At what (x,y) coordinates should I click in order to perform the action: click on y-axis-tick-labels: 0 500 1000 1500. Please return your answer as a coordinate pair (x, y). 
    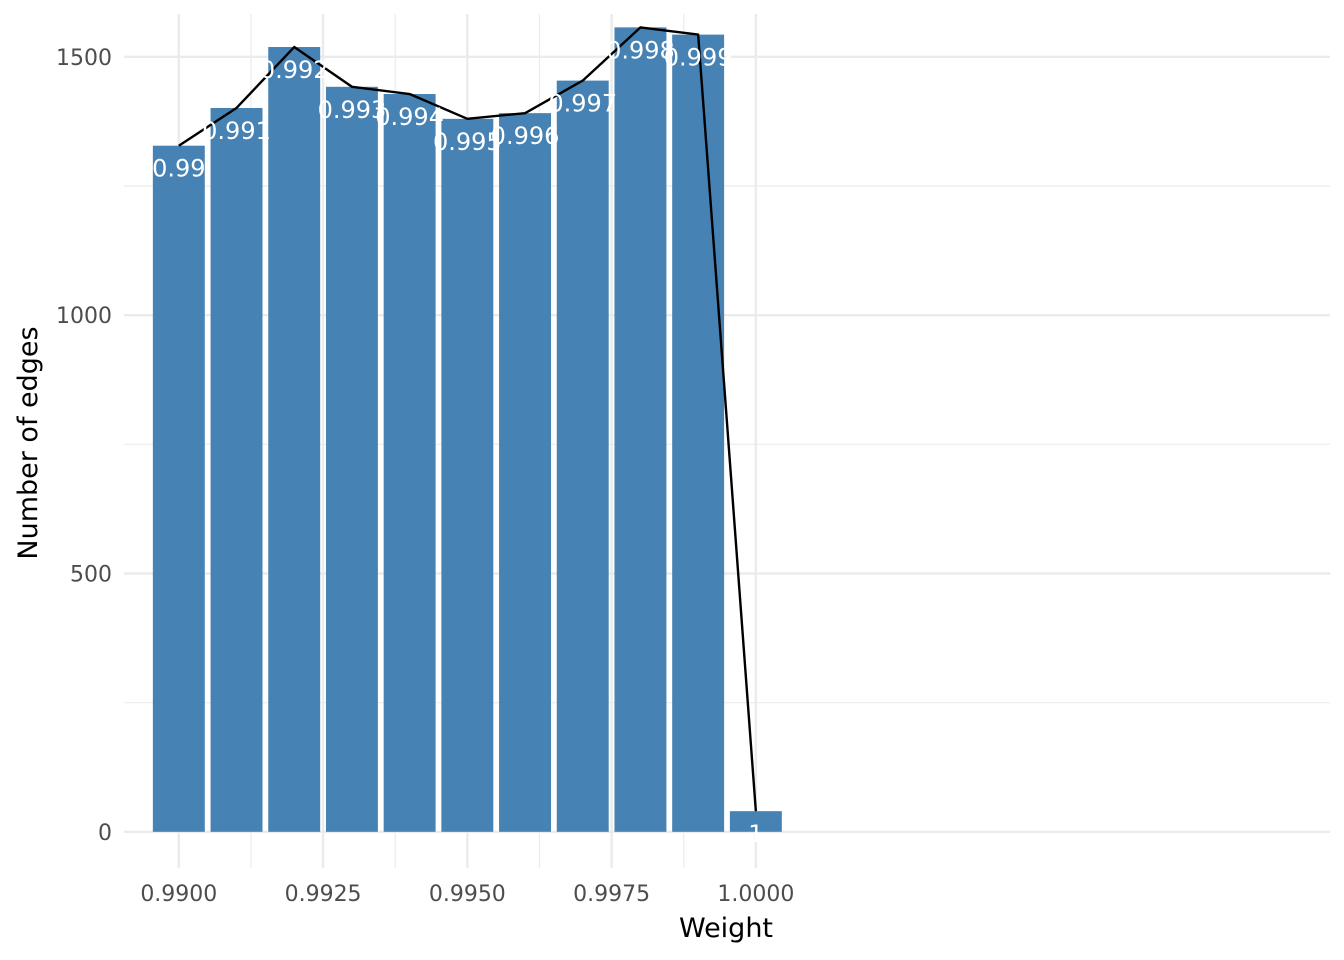
    Looking at the image, I should click on (84, 446).